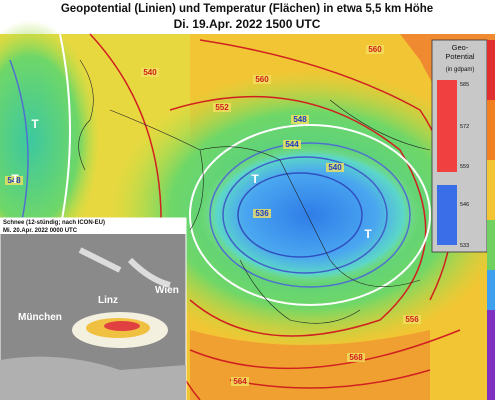 The image size is (495, 405). I want to click on legend-tick: 585, so click(464, 85).